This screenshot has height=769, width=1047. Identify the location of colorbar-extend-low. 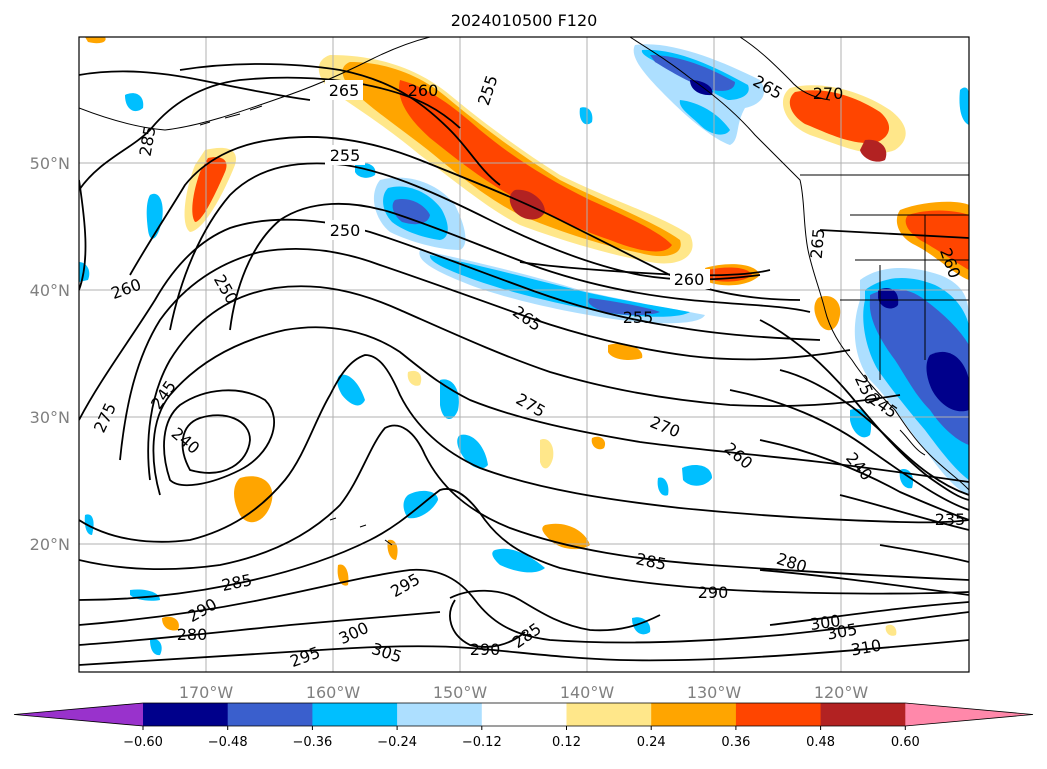
(78, 714).